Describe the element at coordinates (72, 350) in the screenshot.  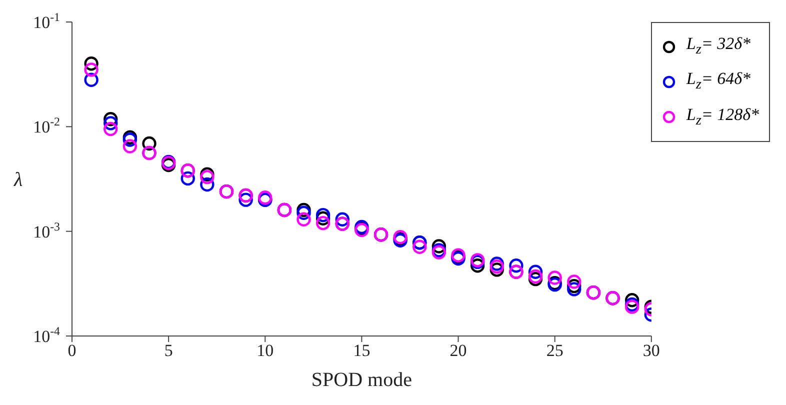
I see `x-tick-label: 0` at that location.